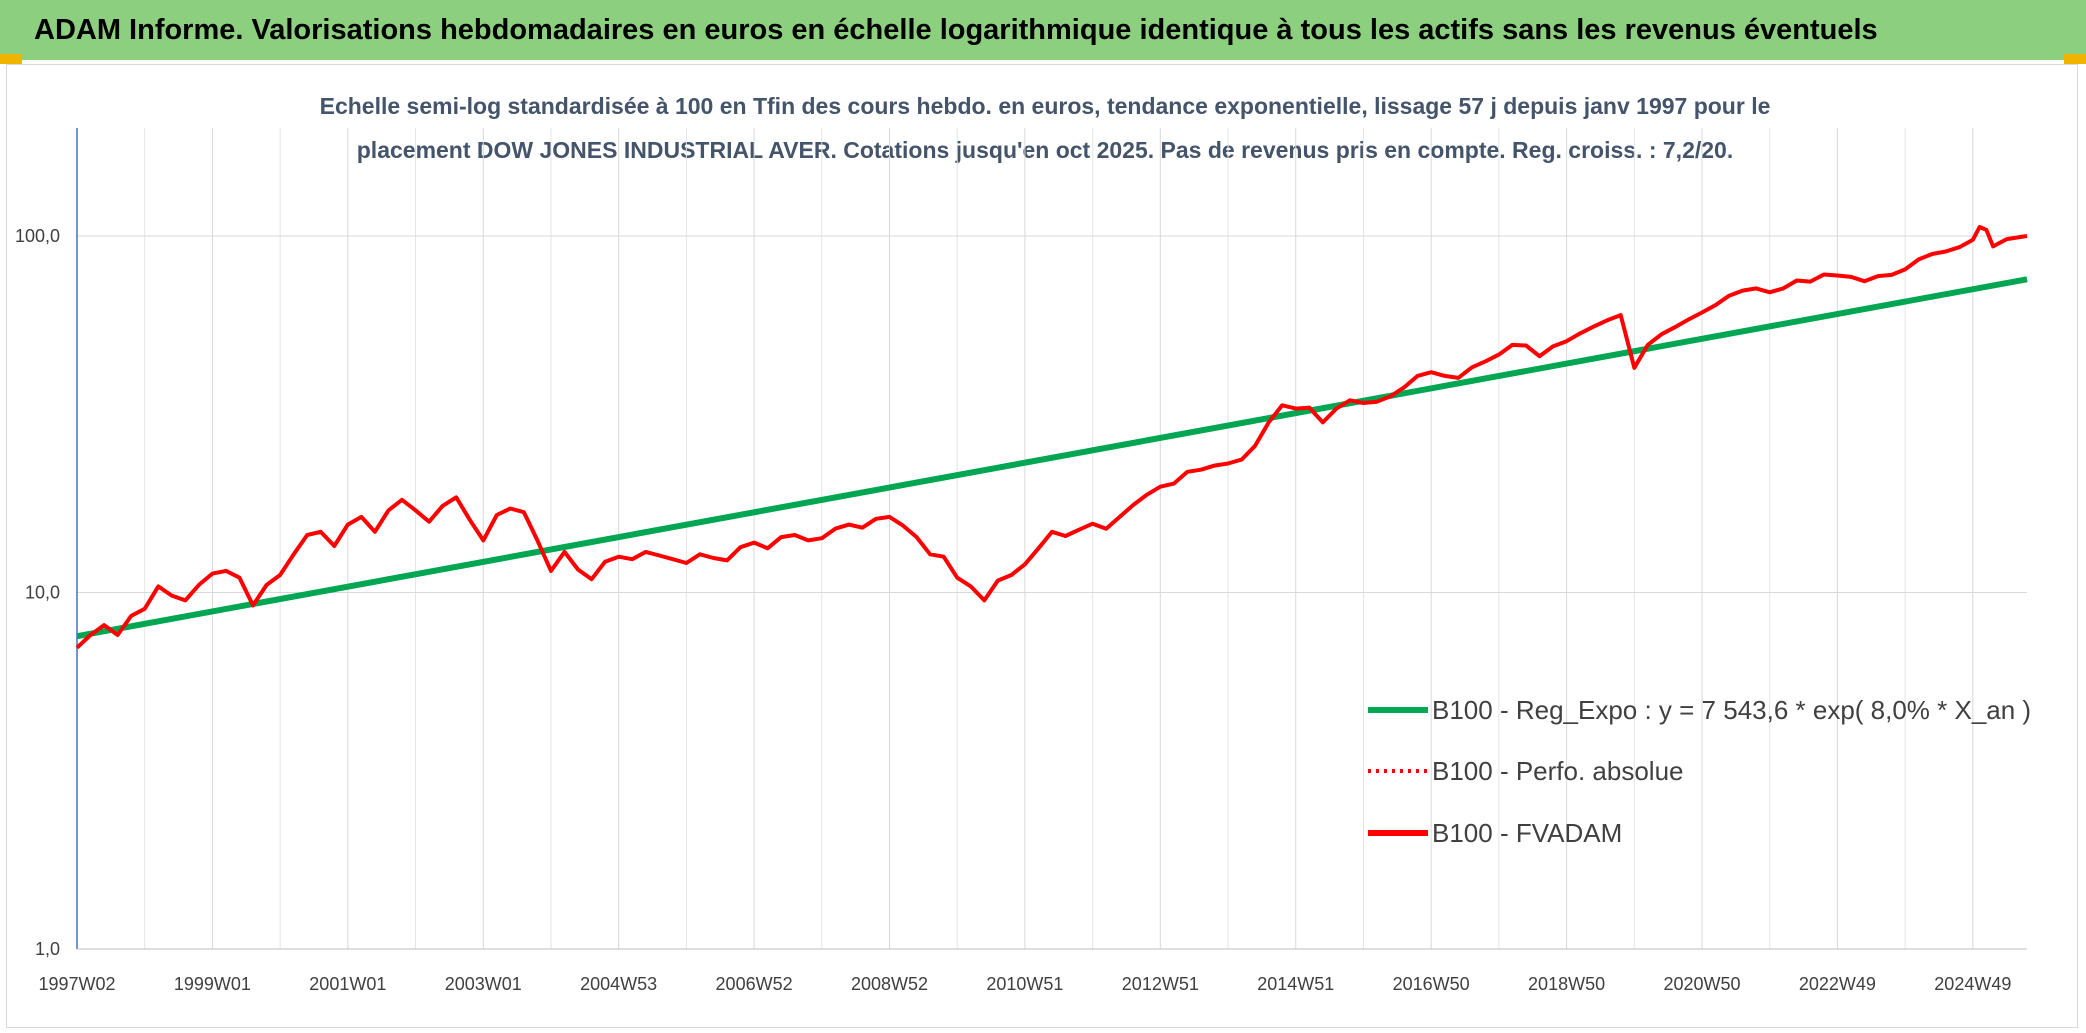 The height and width of the screenshot is (1033, 2086). What do you see at coordinates (37, 236) in the screenshot?
I see `y-tick-label: 100,0` at bounding box center [37, 236].